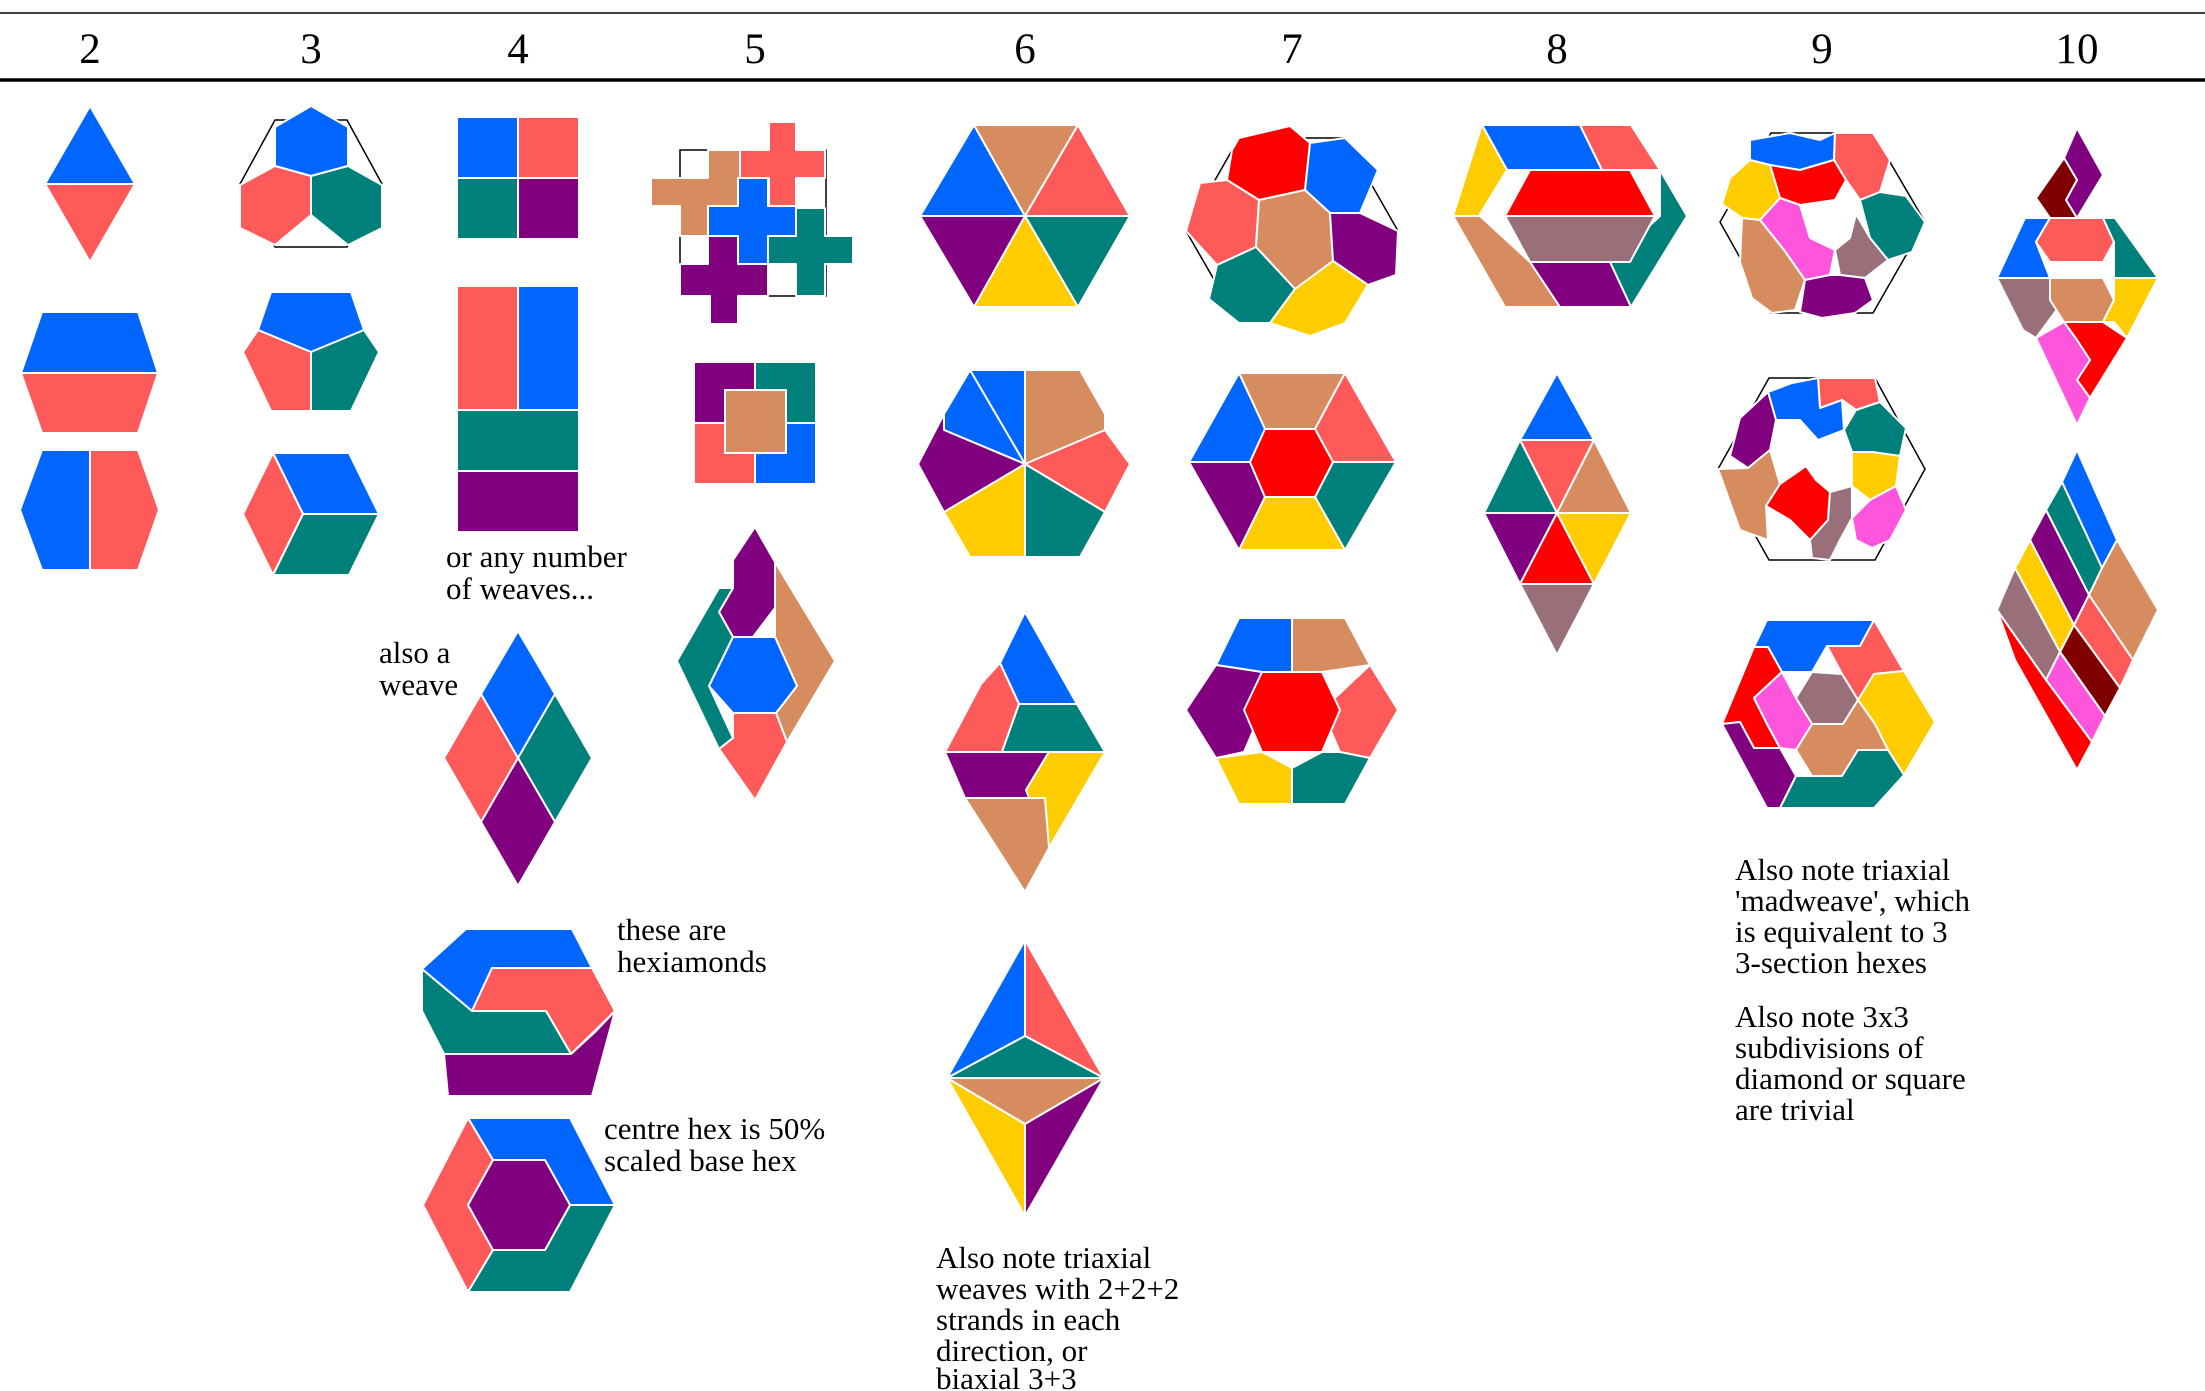  What do you see at coordinates (89, 510) in the screenshot?
I see `col2-hex-vertical-split` at bounding box center [89, 510].